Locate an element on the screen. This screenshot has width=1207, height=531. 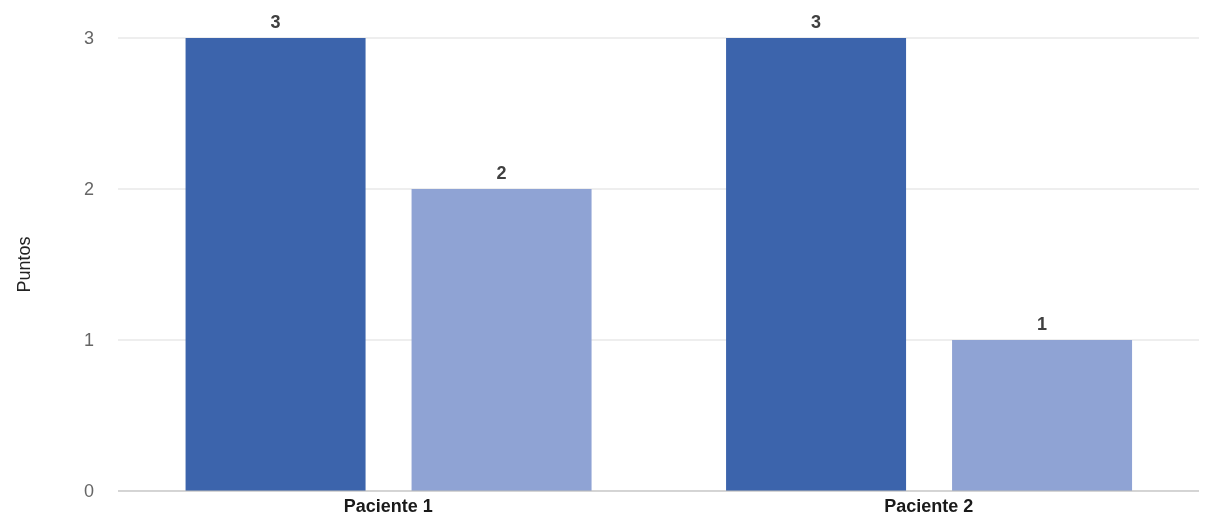
y-axis-title: Puntos is located at coordinates (24, 264).